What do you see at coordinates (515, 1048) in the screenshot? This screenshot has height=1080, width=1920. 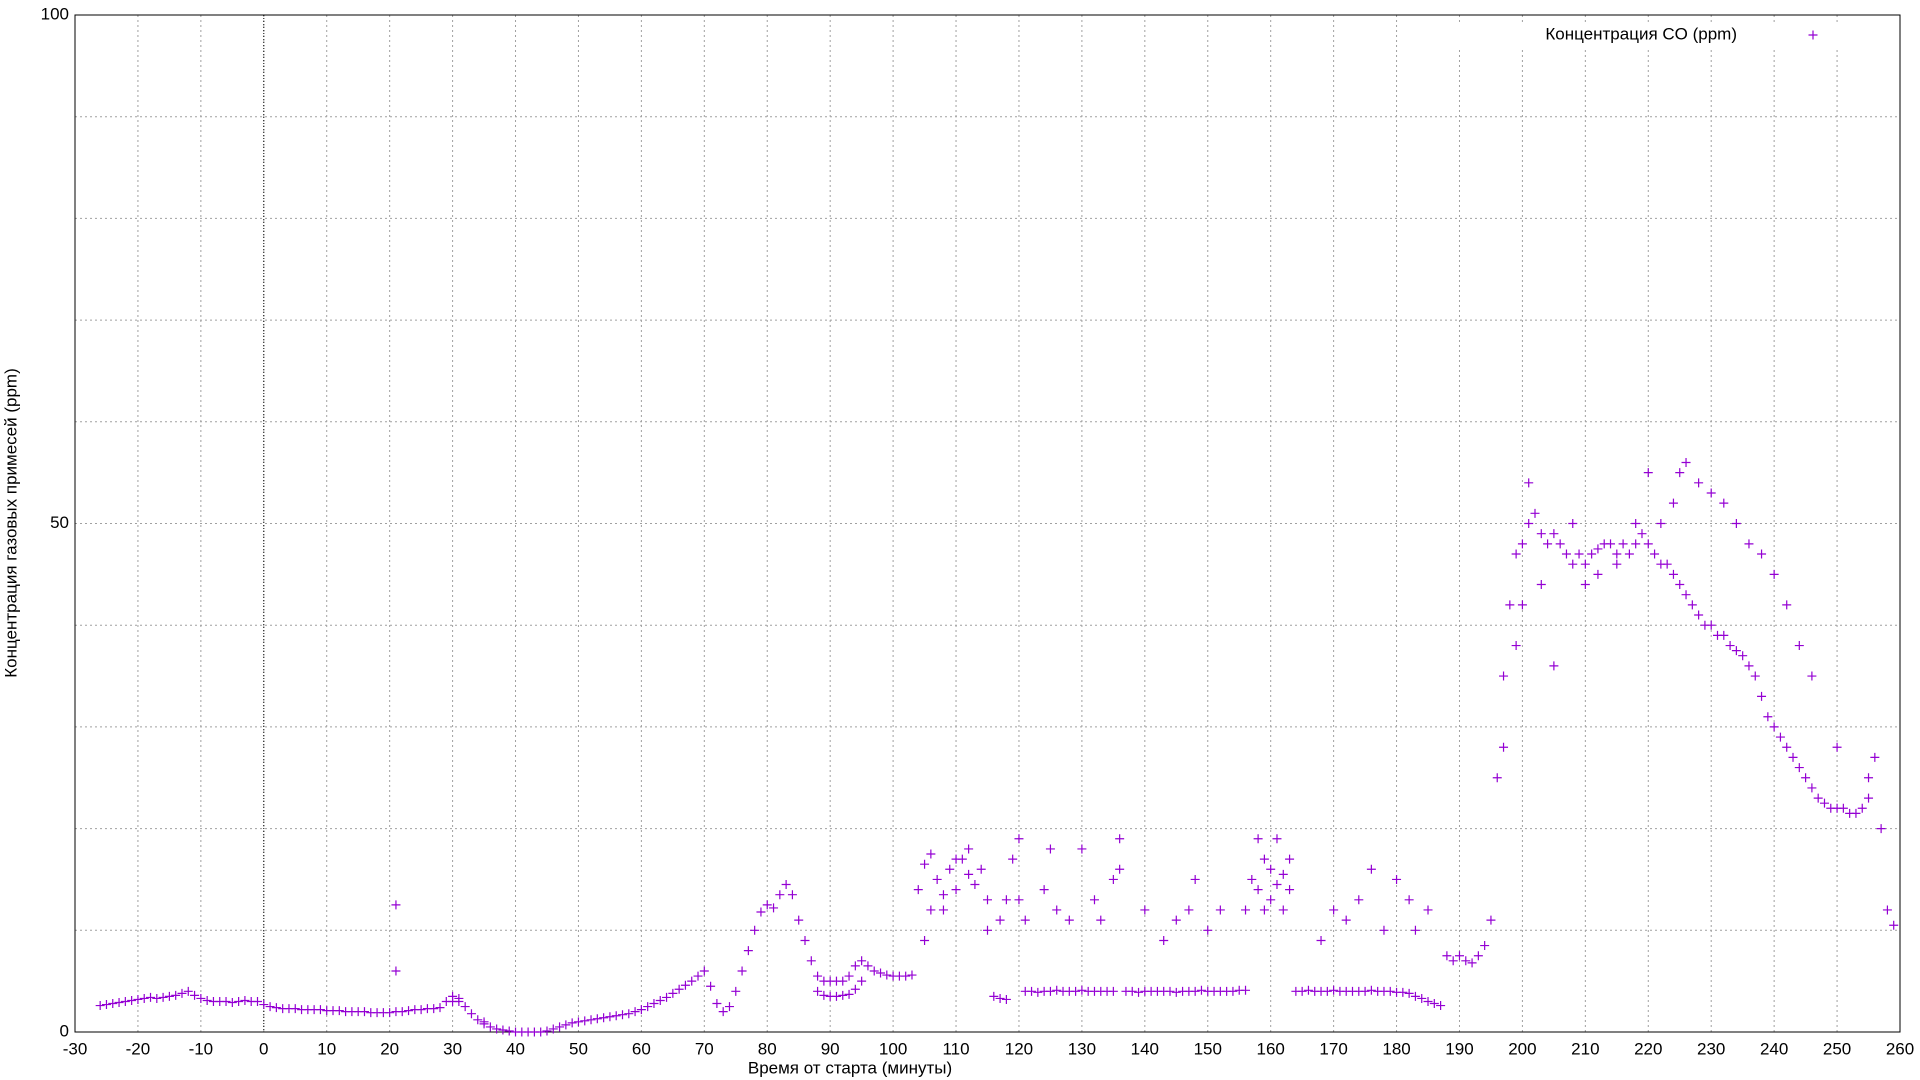 I see `x-tick-label: 40` at bounding box center [515, 1048].